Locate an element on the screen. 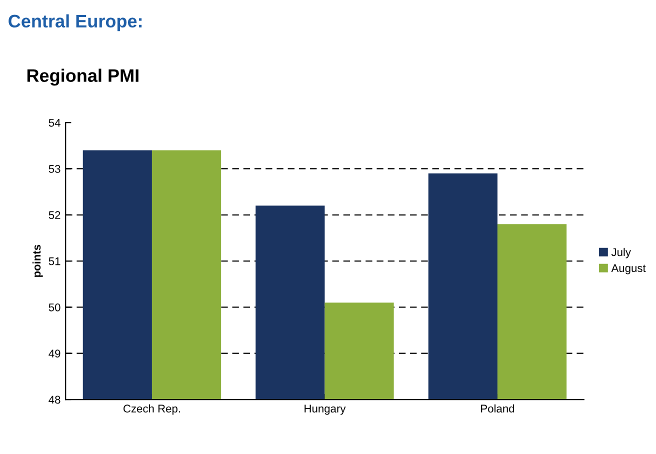 This screenshot has height=454, width=656. chart-subtitle: Regional PMI is located at coordinates (82, 77).